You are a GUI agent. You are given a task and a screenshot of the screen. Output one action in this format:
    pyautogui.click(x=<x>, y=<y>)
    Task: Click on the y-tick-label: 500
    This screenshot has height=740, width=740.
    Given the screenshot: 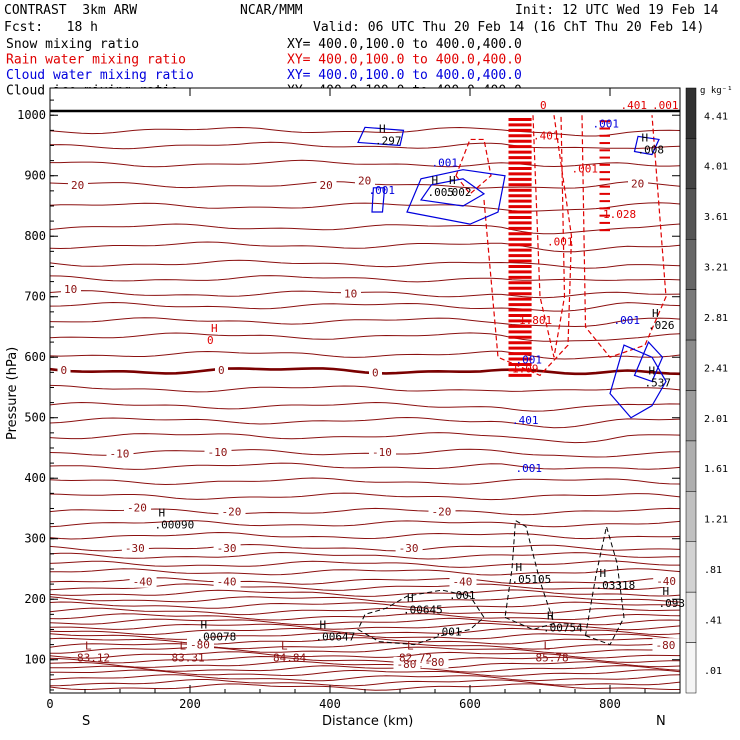 What is the action you would take?
    pyautogui.click(x=35, y=418)
    